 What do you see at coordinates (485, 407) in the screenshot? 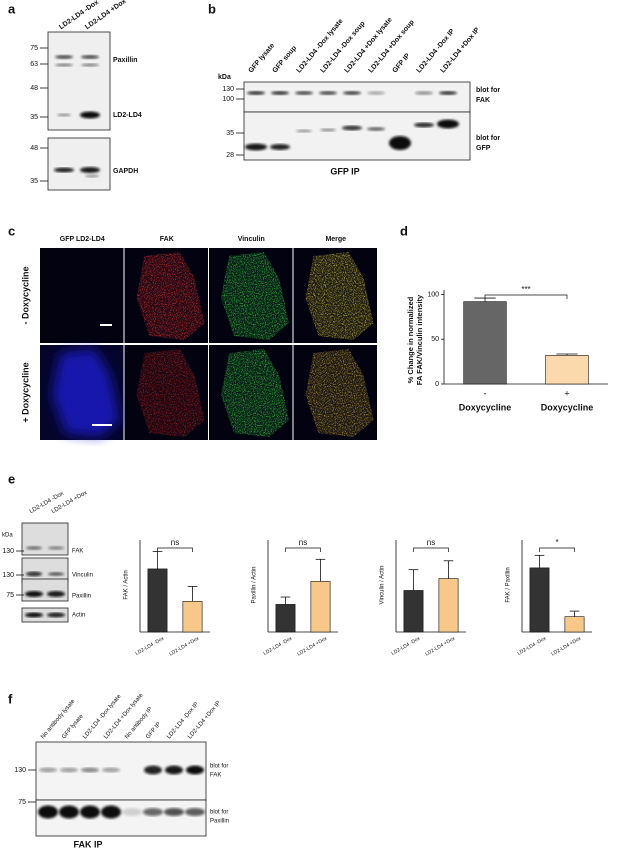
I see `x-group-label: Doxycycline` at bounding box center [485, 407].